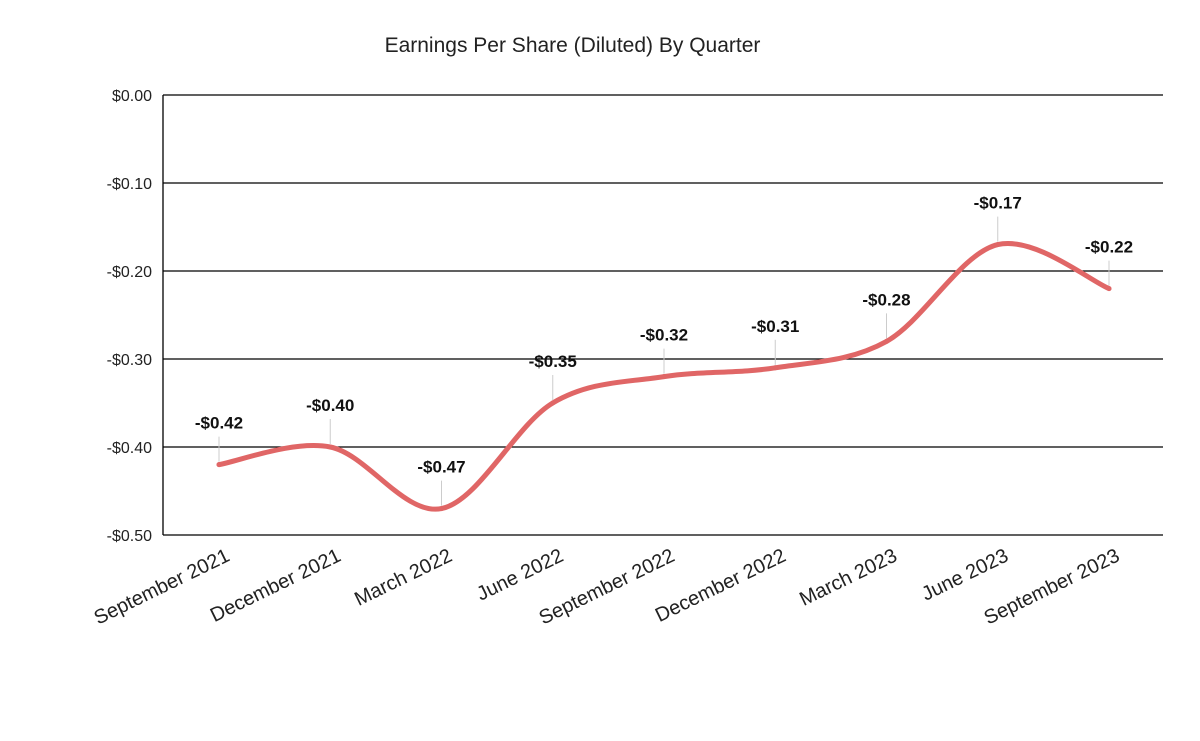 This screenshot has width=1200, height=741. What do you see at coordinates (132, 96) in the screenshot?
I see `y-tick-label: $0.00` at bounding box center [132, 96].